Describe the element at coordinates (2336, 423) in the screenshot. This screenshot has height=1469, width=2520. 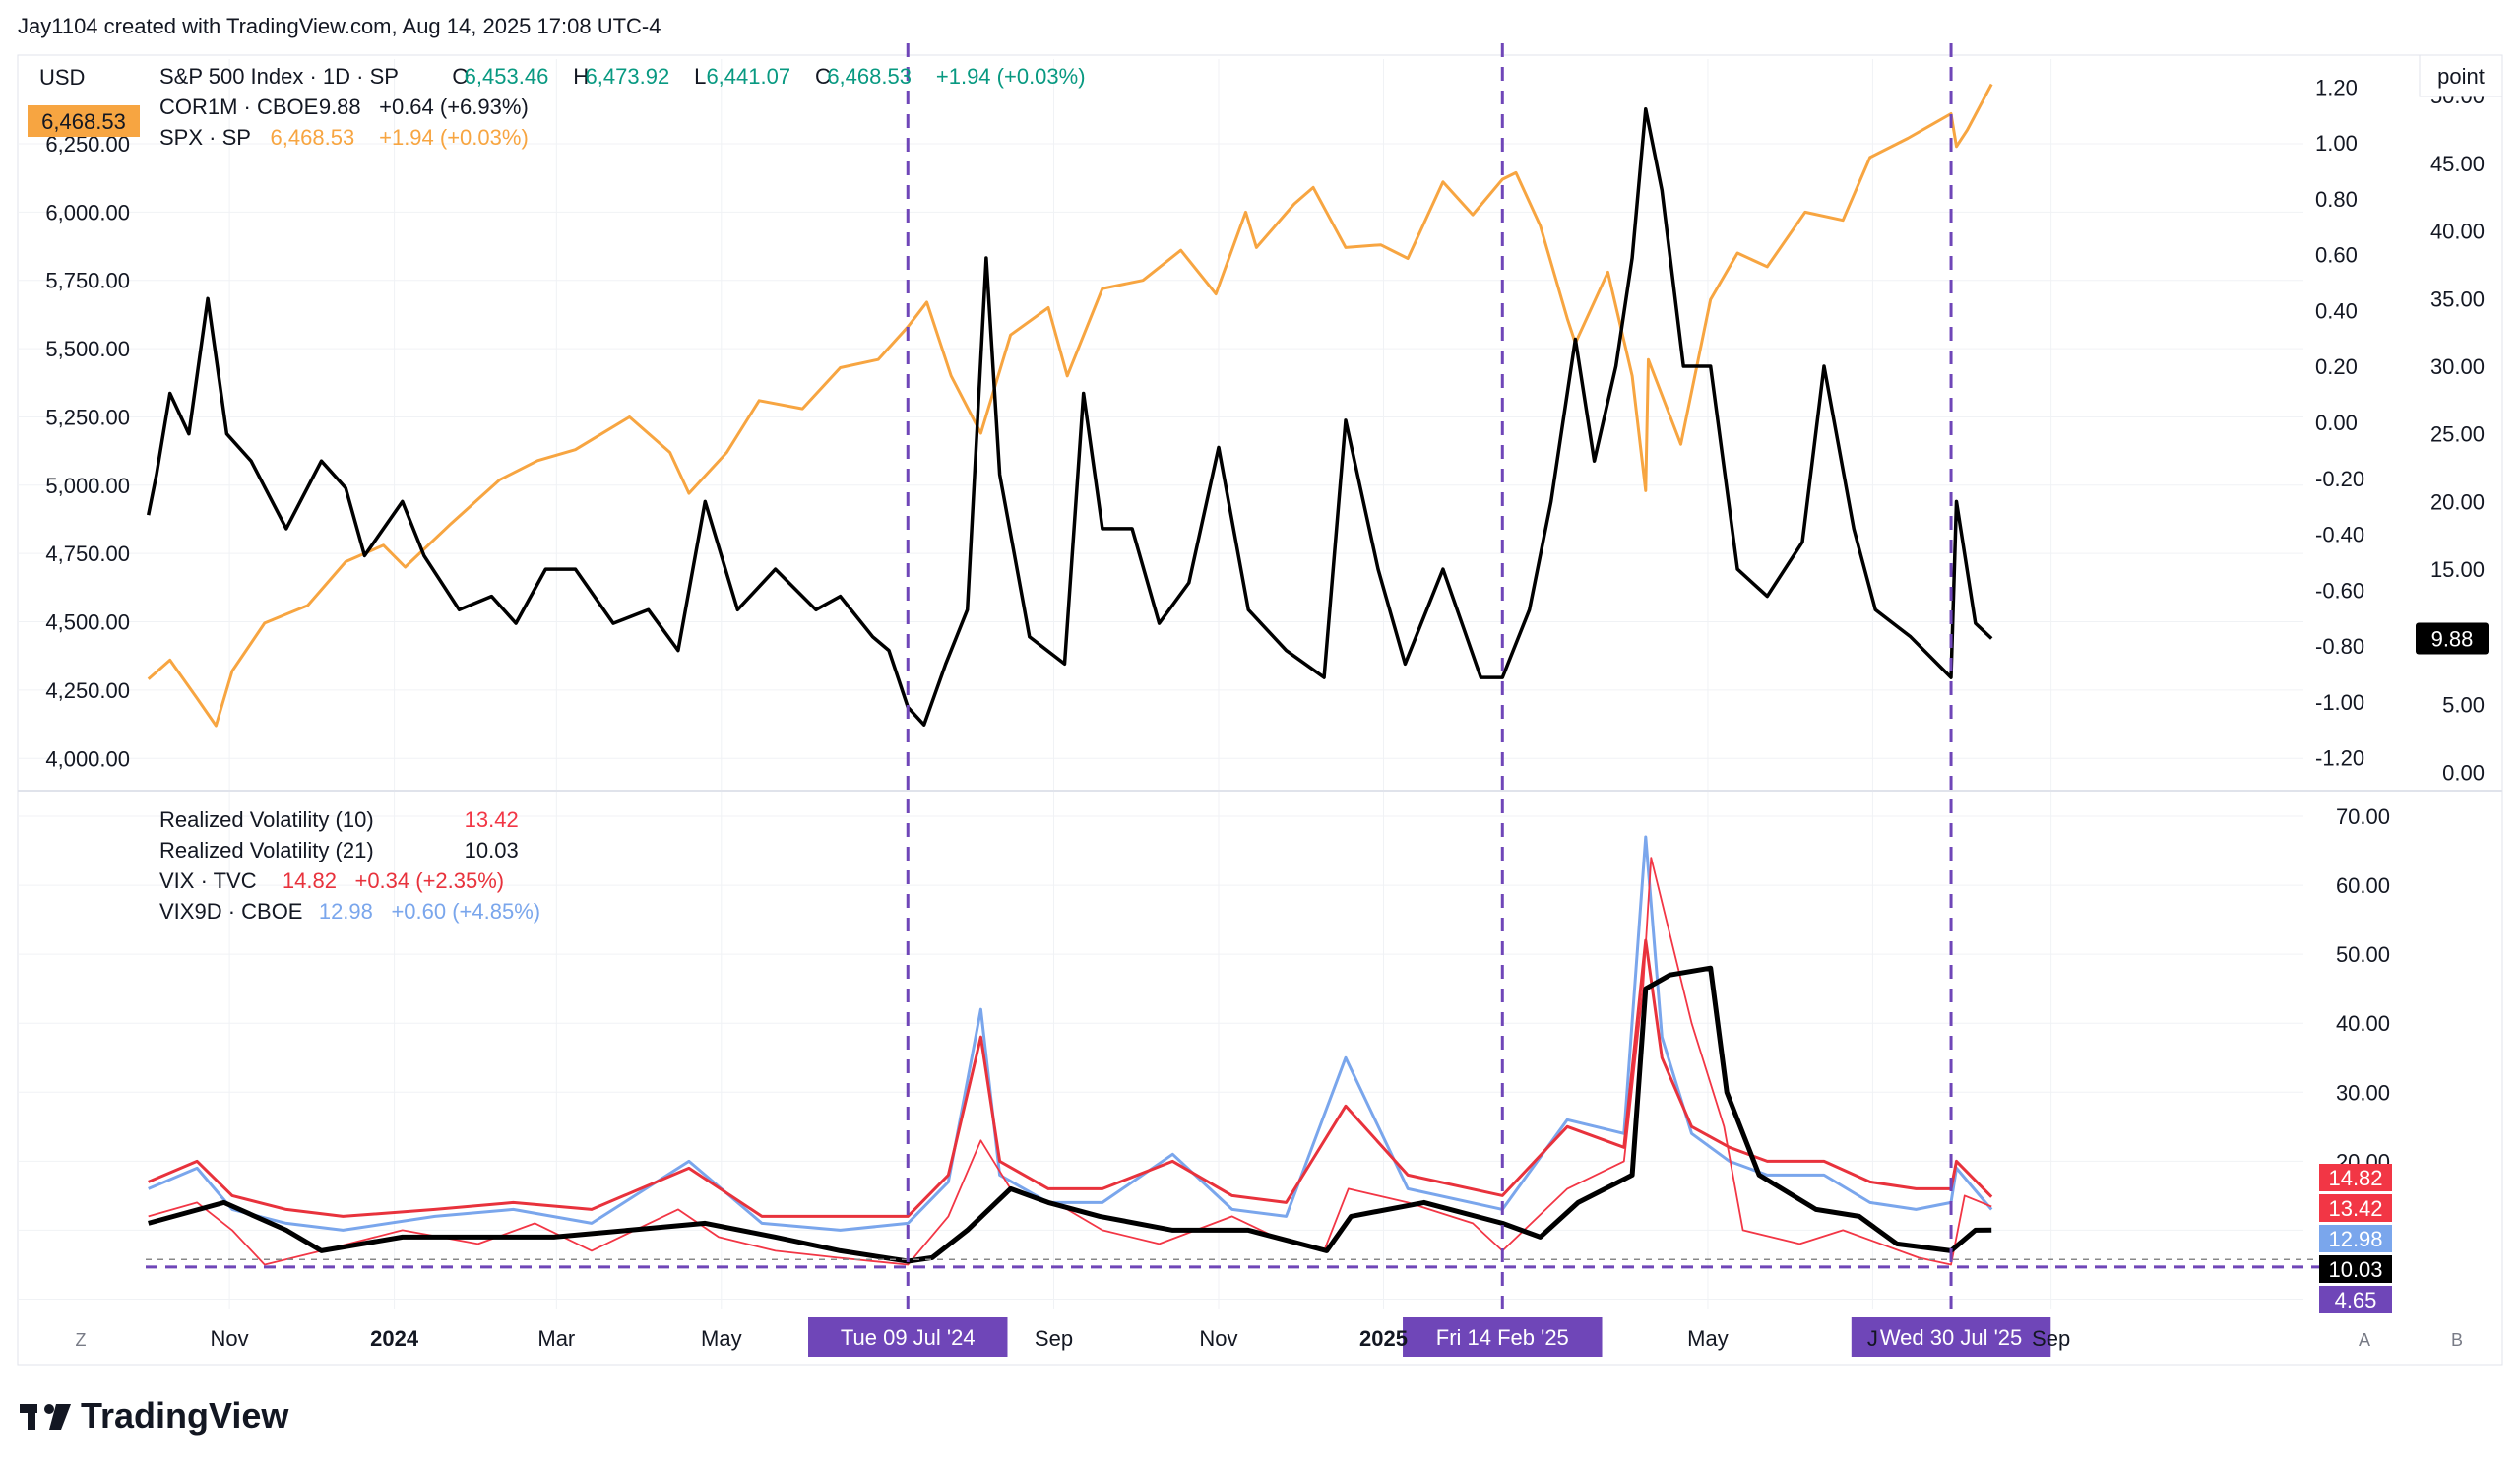
I see `correlation-axis-tick: 0.00` at that location.